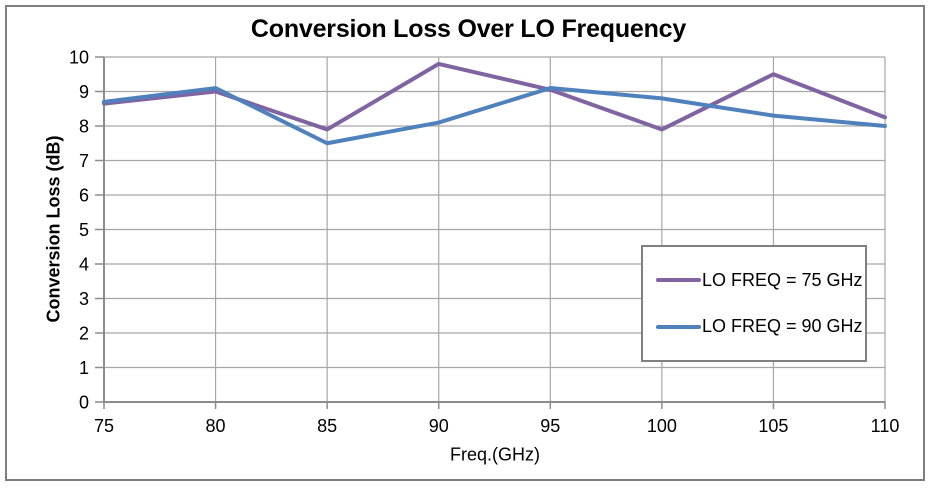 This screenshot has height=494, width=937. Describe the element at coordinates (495, 454) in the screenshot. I see `x-axis-title: Freq.(GHz)` at that location.